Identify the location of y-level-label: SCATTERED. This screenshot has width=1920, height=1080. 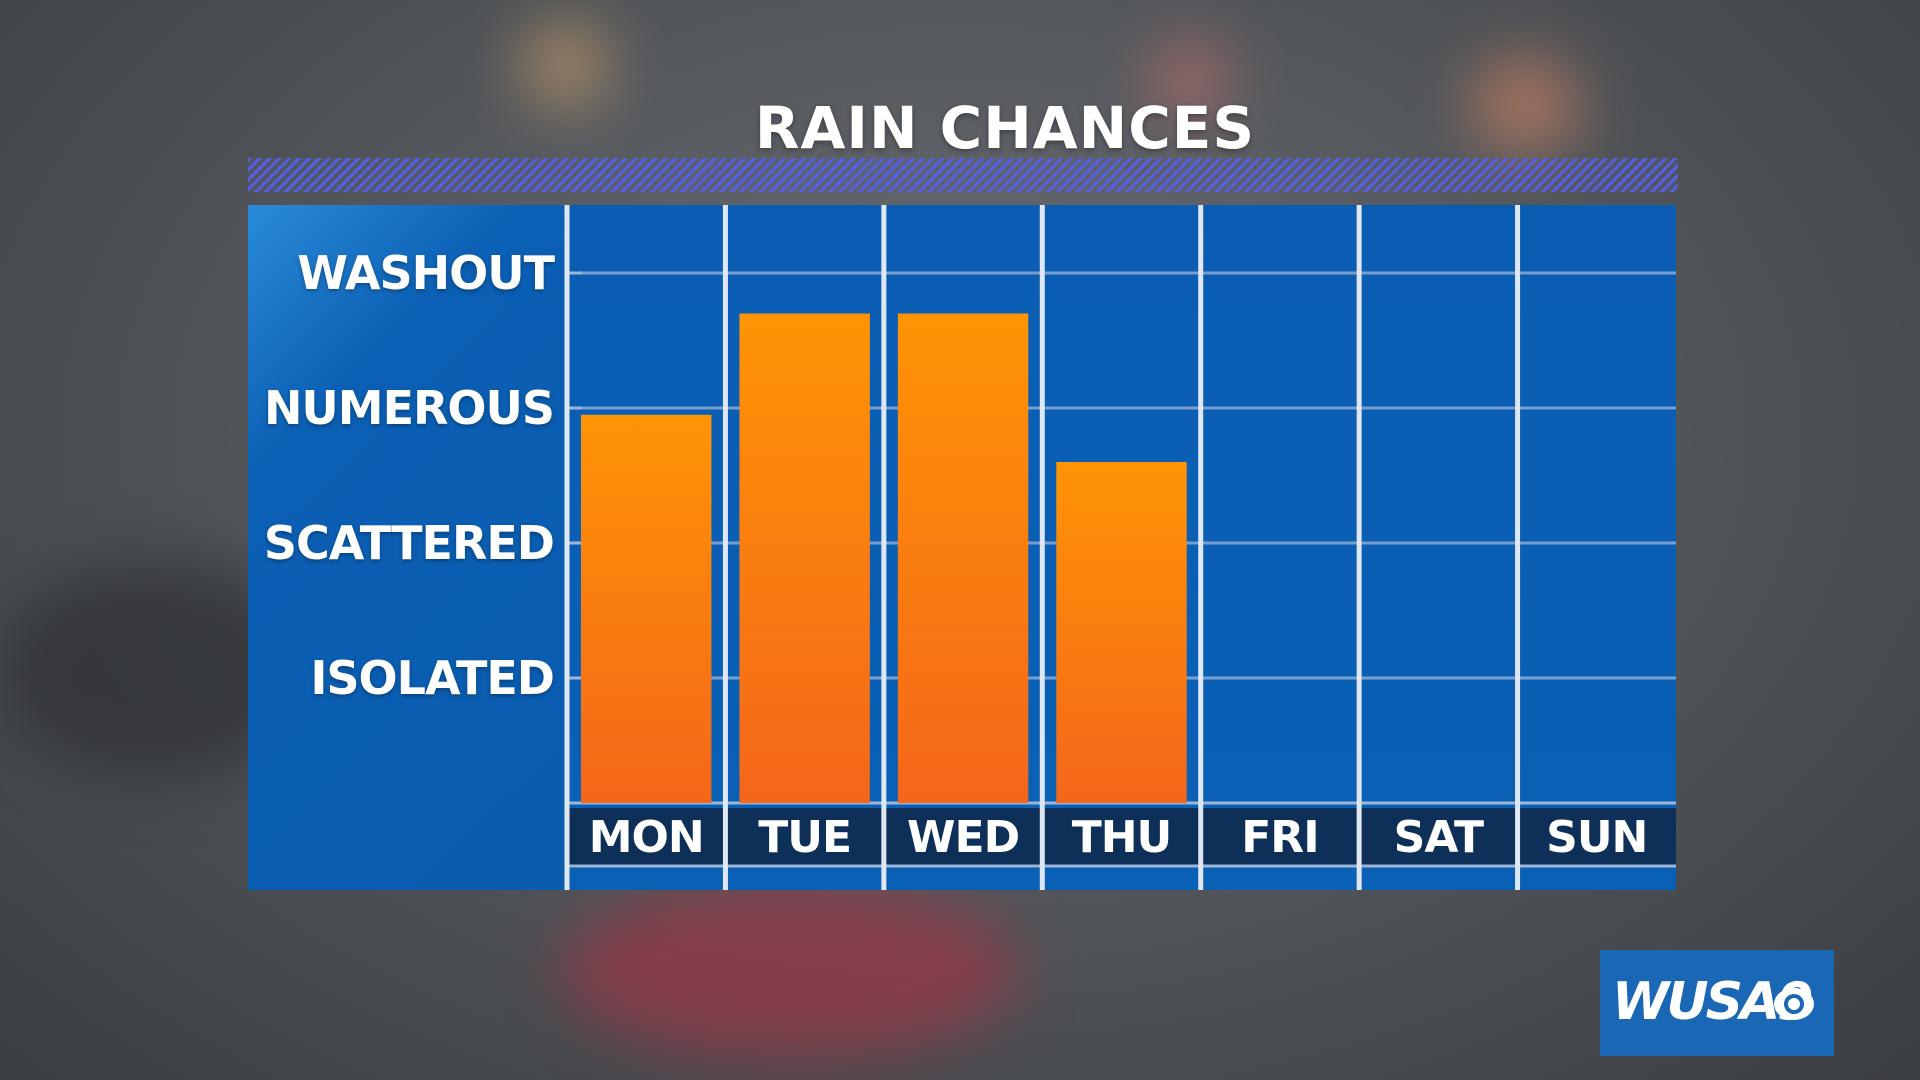
(409, 543).